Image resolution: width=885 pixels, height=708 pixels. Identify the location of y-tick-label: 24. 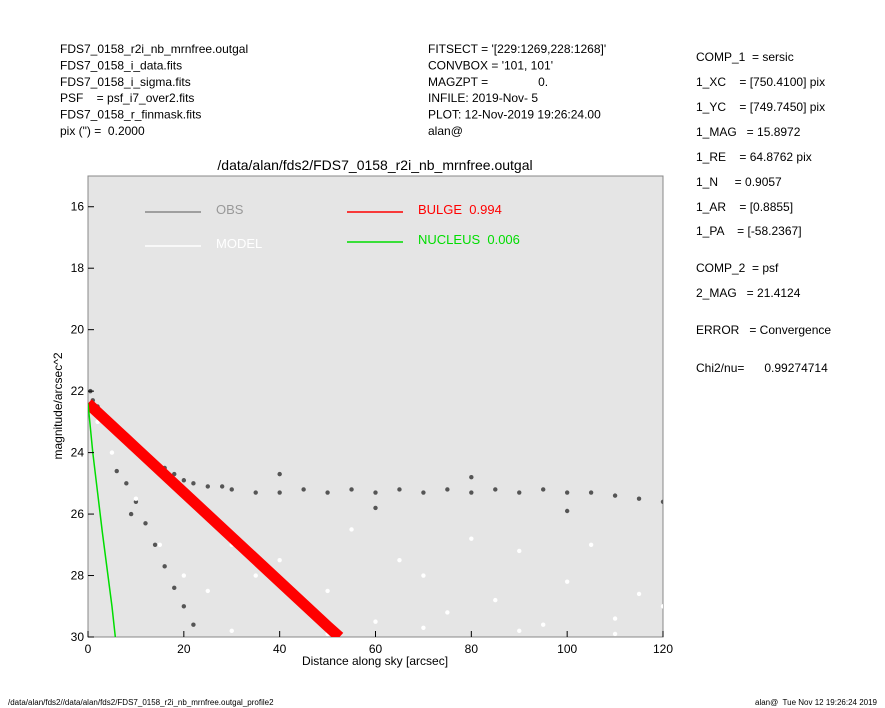
(78, 453).